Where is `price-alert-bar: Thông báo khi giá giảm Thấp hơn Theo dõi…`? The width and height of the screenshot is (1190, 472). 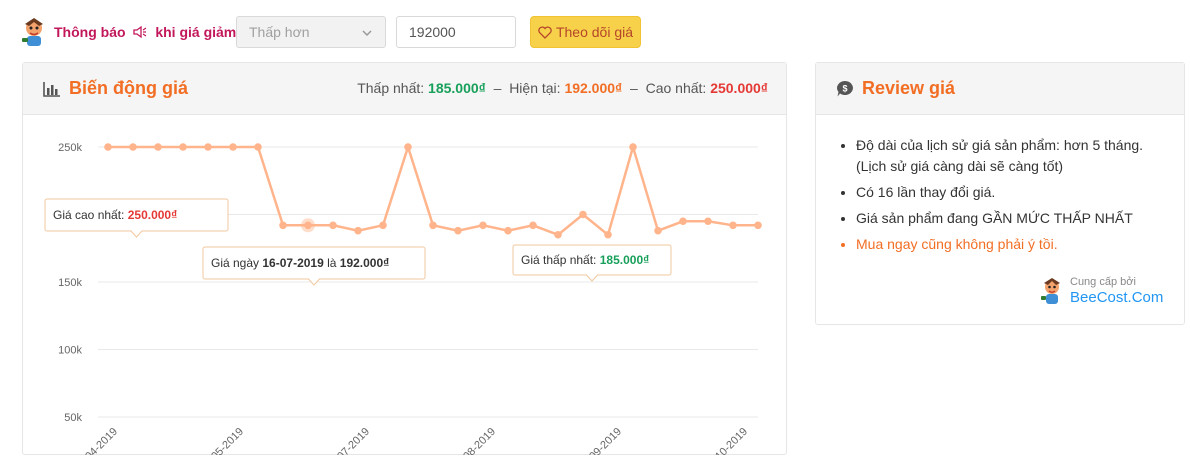
price-alert-bar: Thông báo khi giá giảm Thấp hơn Theo dõi… is located at coordinates (595, 31).